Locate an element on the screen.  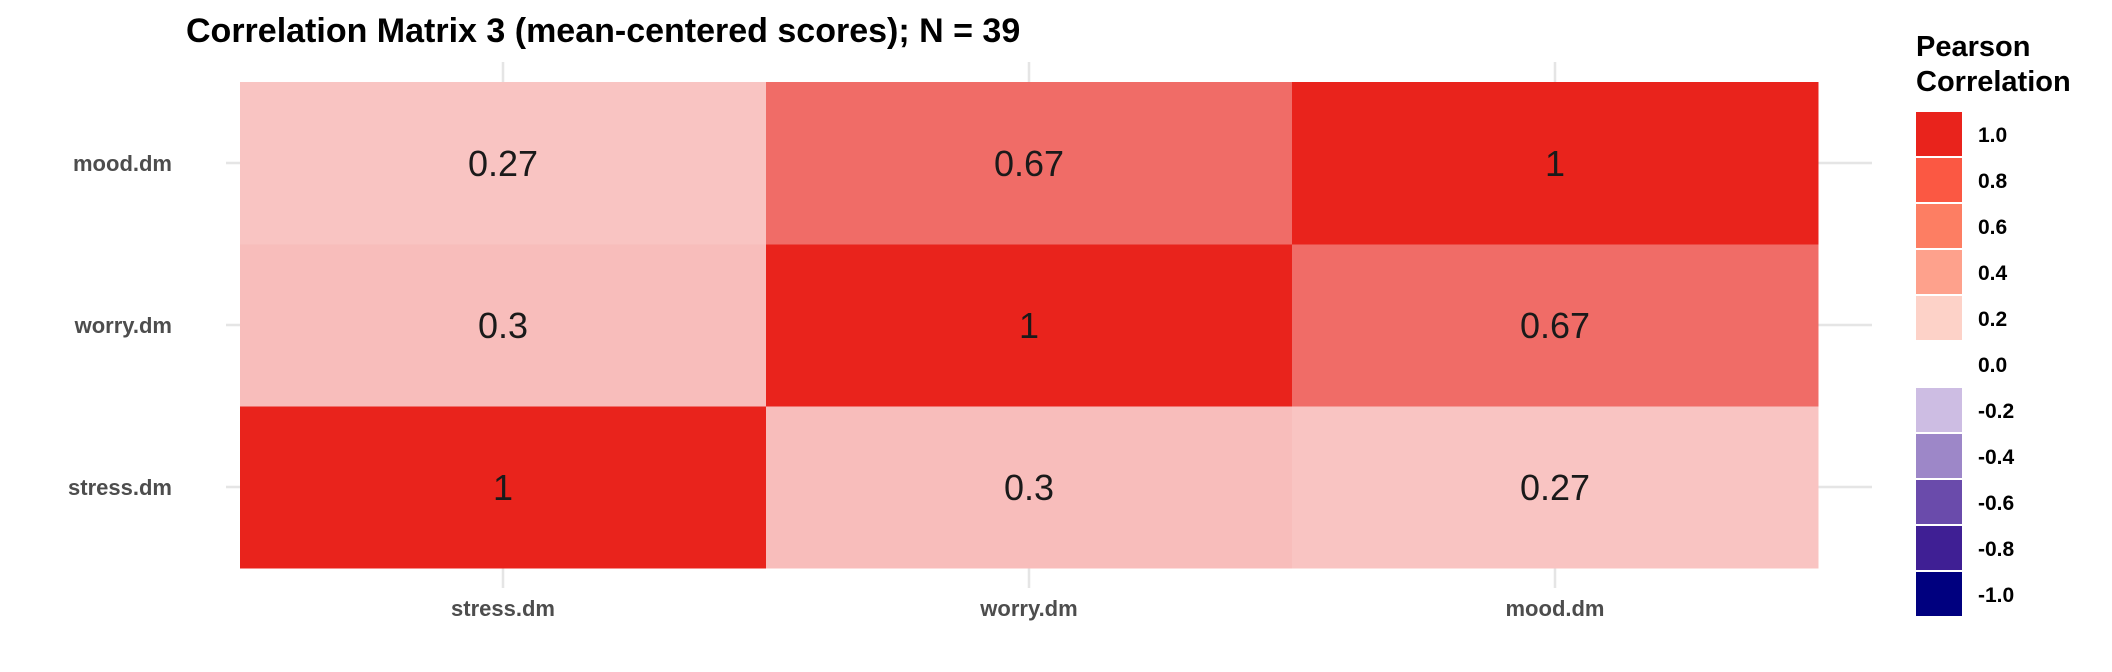
legend-bins: 1.0 0.8 0.6 0.4 0.2 0.0 -0.2 -0.4 -0.6 -0.8 -1.0 is located at coordinates (1965, 364).